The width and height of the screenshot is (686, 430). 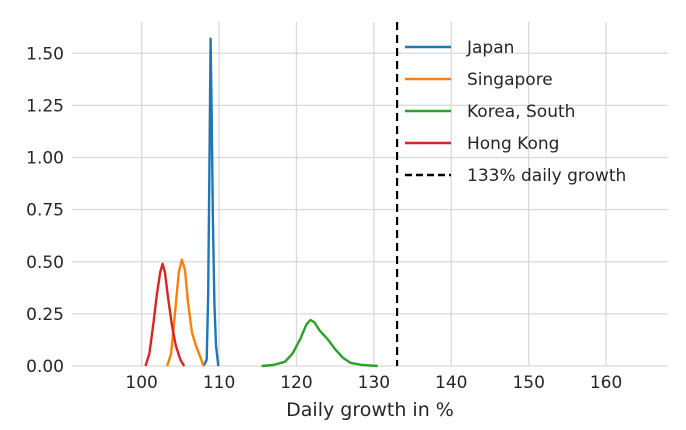 I want to click on legend-label: Korea, South, so click(x=521, y=112).